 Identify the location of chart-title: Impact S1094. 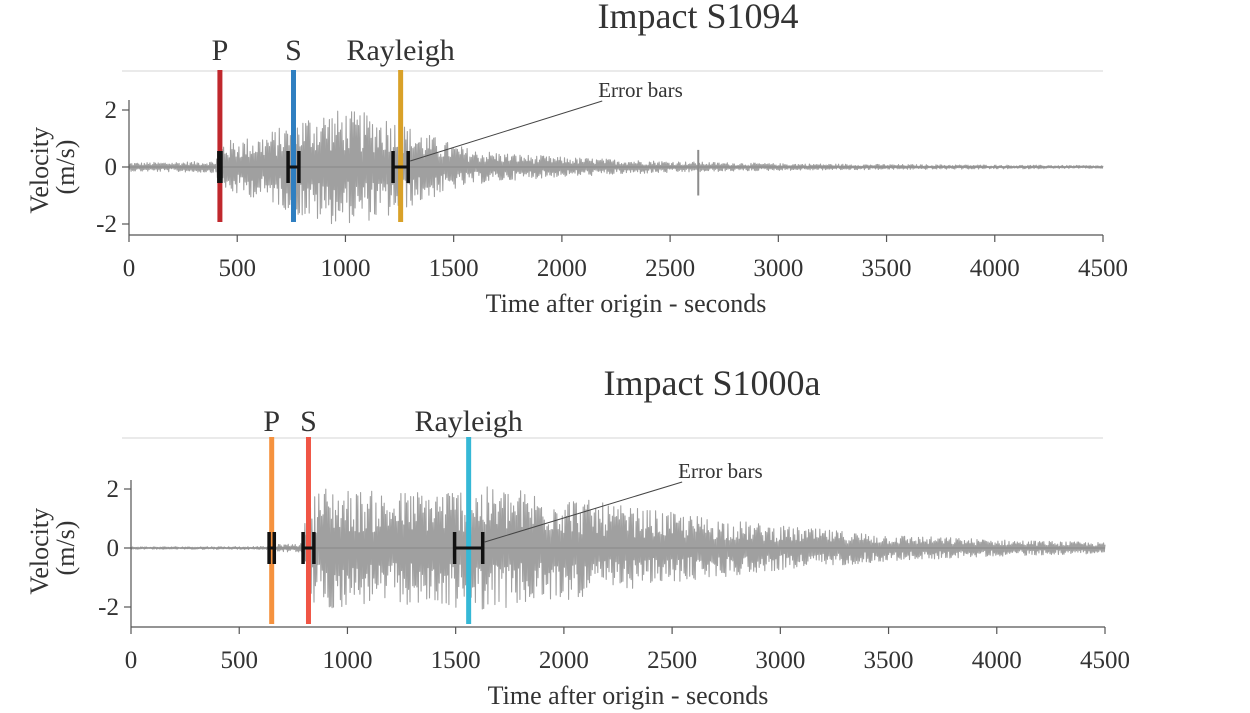
(698, 18).